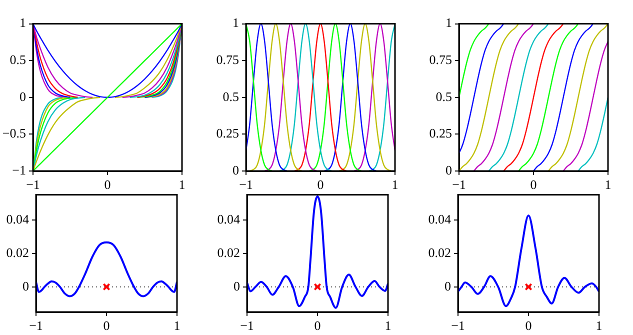  I want to click on y-tick-label: −0.5, so click(14, 133).